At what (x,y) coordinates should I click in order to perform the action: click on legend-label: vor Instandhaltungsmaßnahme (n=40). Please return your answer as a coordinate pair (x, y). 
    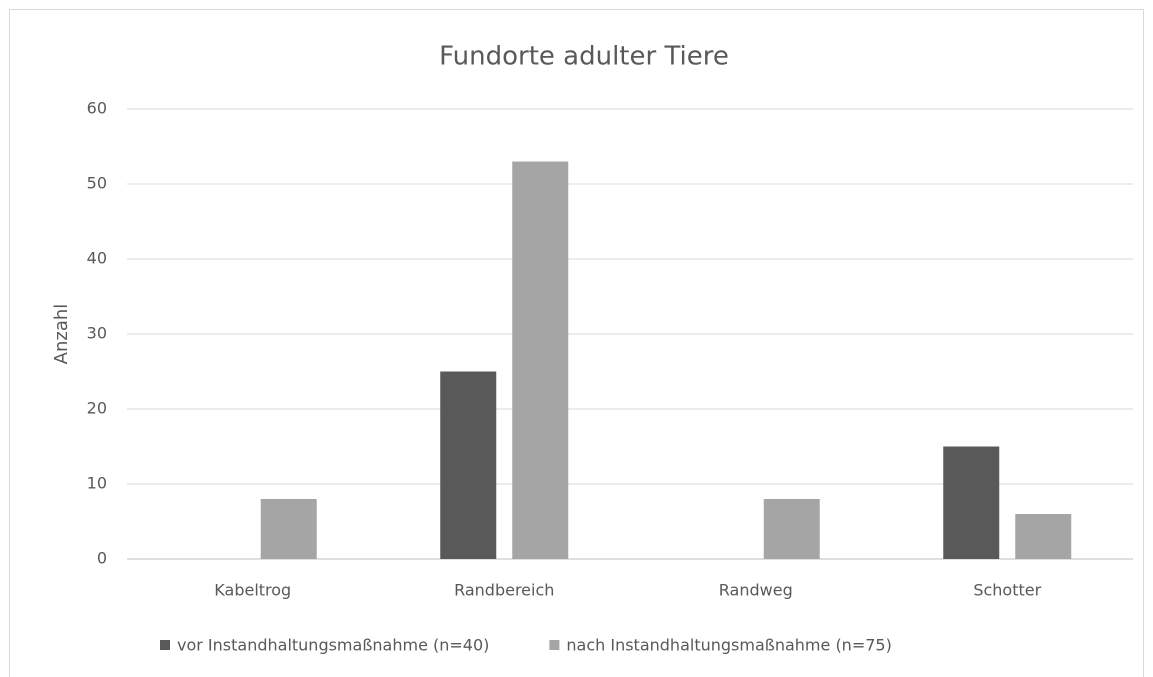
    Looking at the image, I should click on (333, 645).